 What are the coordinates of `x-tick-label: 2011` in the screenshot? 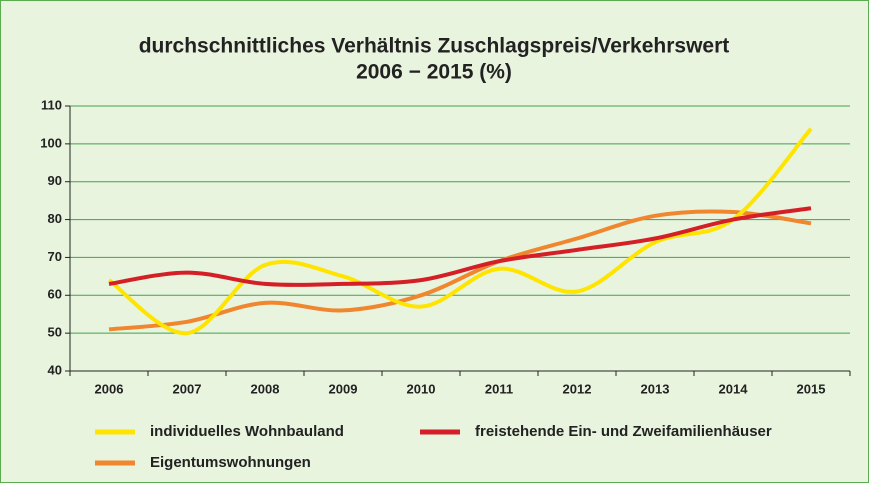 It's located at (499, 388).